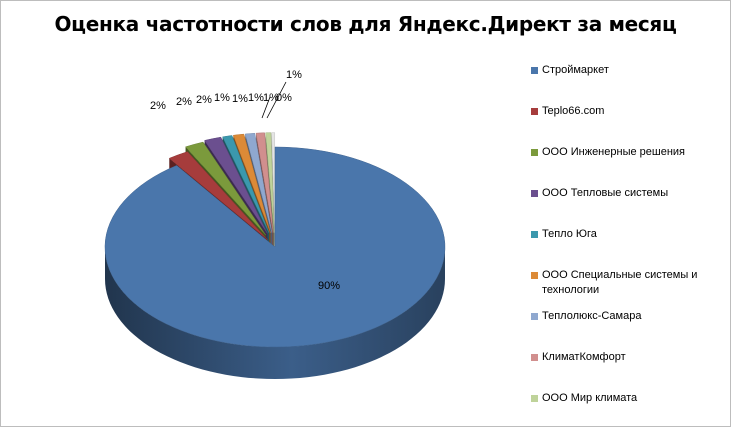 This screenshot has height=427, width=731. I want to click on legend-label: ООО Тепловые системы, so click(605, 193).